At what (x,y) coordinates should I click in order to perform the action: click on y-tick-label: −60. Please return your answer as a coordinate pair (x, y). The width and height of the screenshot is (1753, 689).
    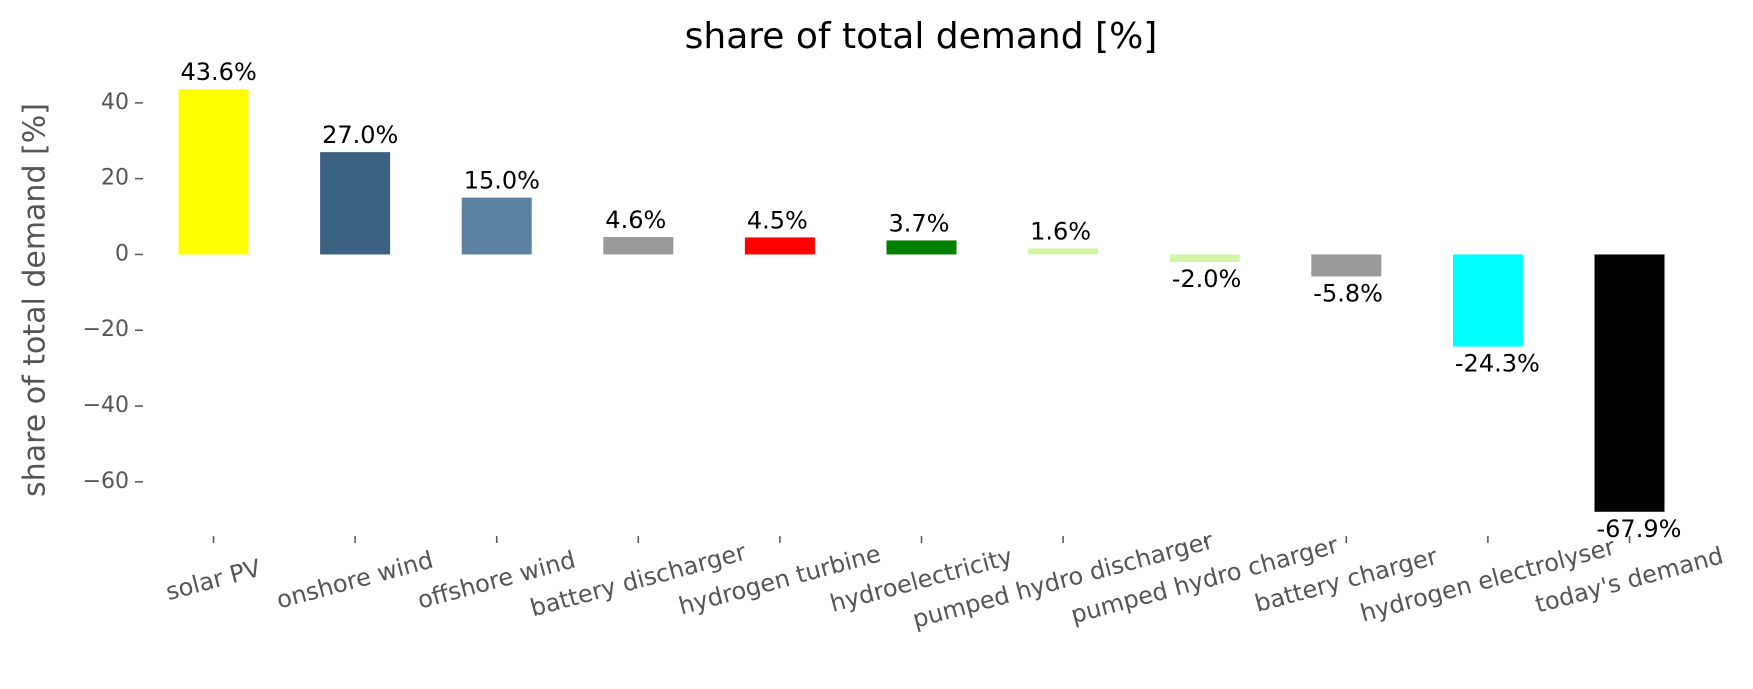
    Looking at the image, I should click on (106, 481).